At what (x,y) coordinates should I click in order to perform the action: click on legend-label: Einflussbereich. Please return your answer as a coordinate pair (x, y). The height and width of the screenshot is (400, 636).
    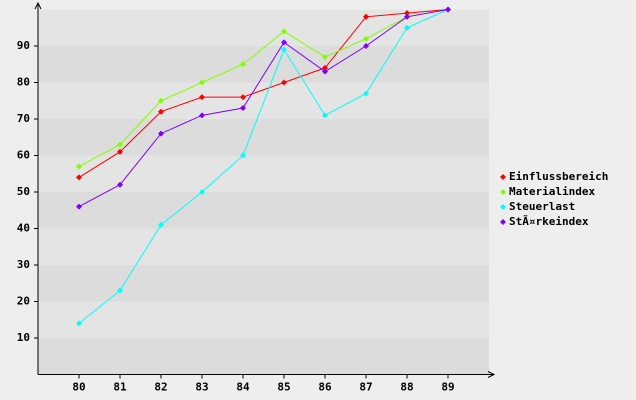
    Looking at the image, I should click on (558, 176).